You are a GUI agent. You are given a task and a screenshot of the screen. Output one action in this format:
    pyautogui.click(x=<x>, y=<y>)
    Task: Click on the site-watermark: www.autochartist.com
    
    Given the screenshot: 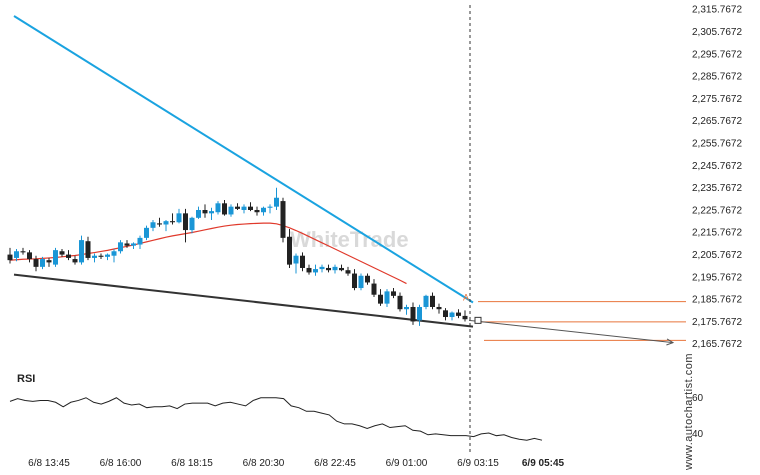 What is the action you would take?
    pyautogui.click(x=689, y=412)
    